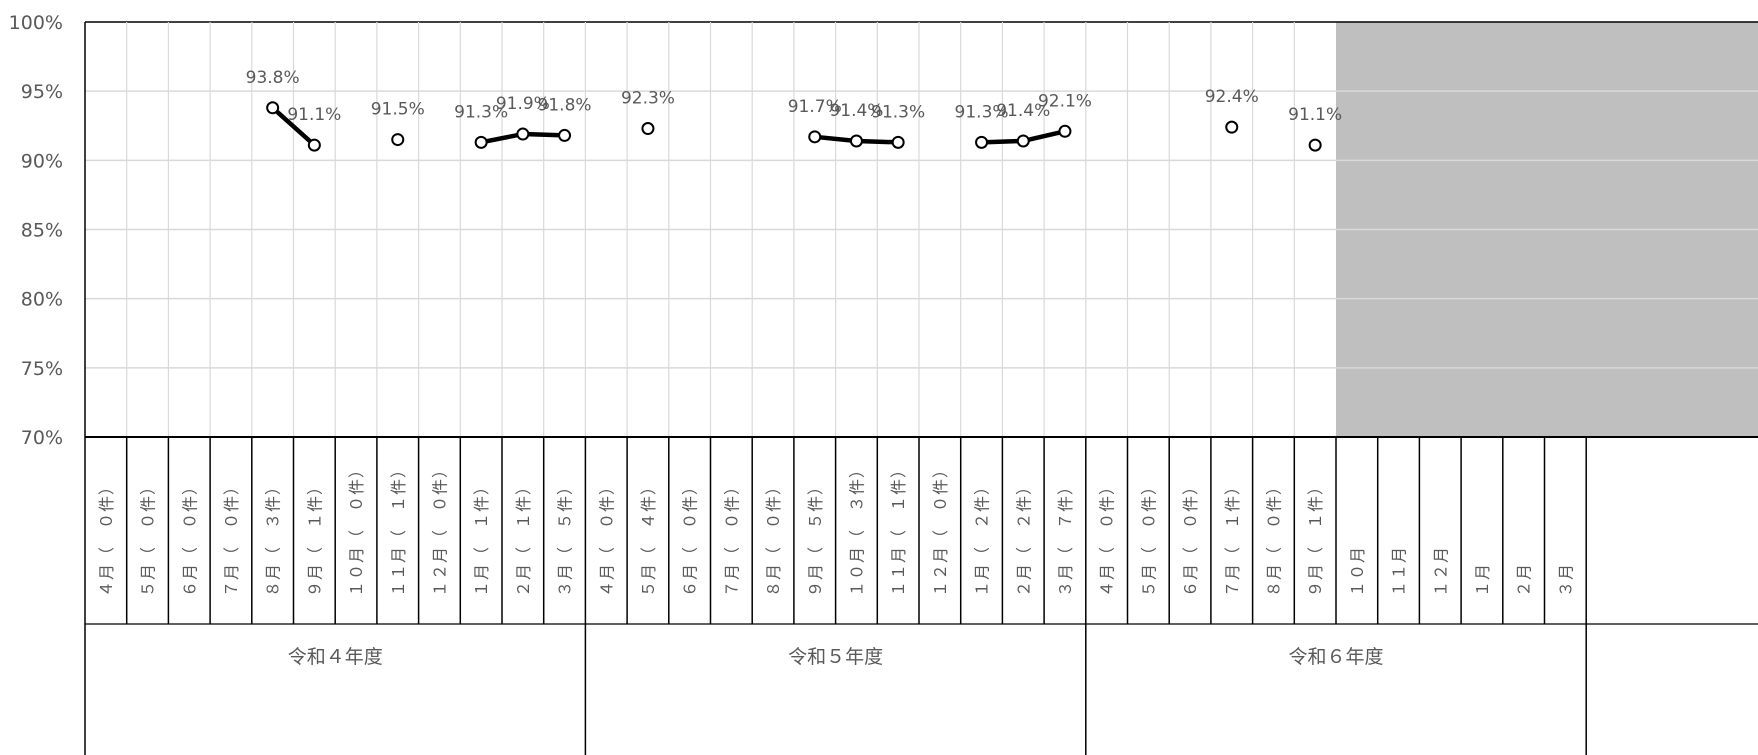 Image resolution: width=1758 pixels, height=755 pixels. What do you see at coordinates (1023, 537) in the screenshot?
I see `x-category-label: ２月（ ２件）` at bounding box center [1023, 537].